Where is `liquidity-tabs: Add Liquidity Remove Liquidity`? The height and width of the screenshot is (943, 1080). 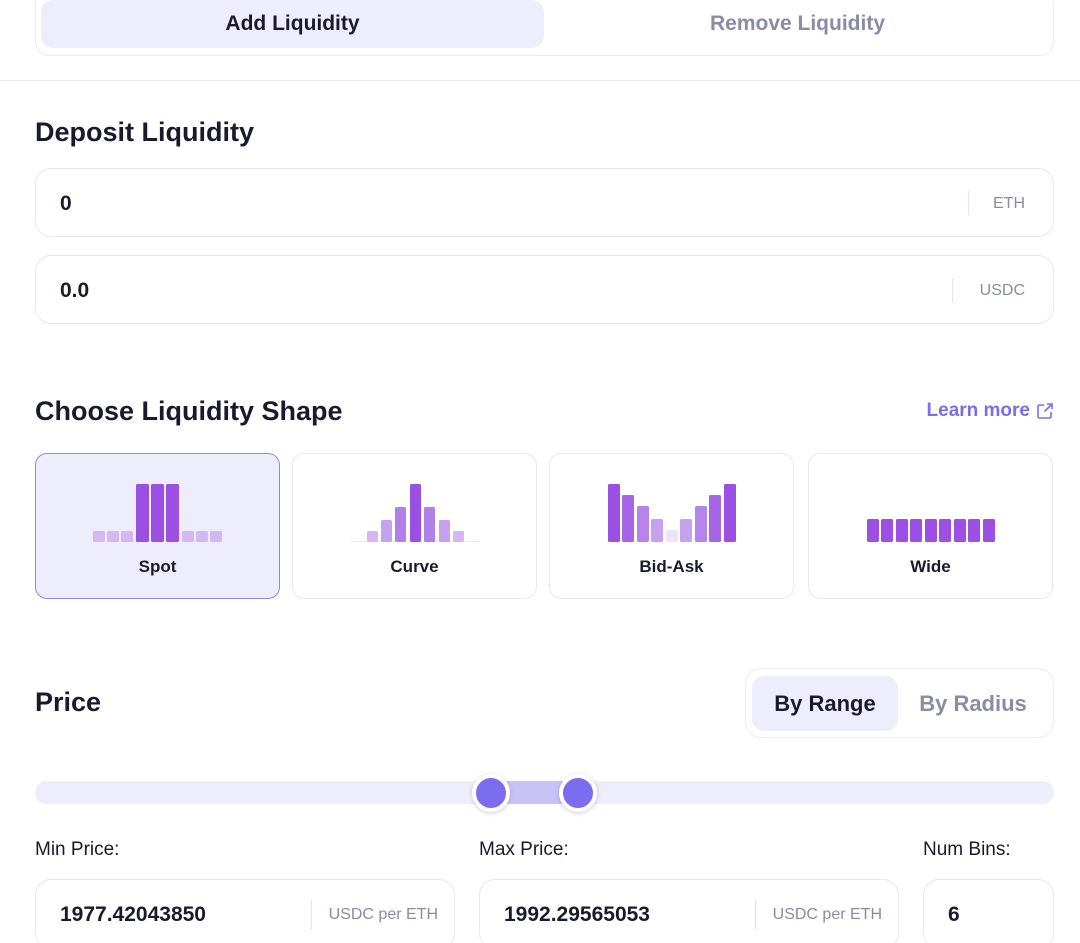 liquidity-tabs: Add Liquidity Remove Liquidity is located at coordinates (544, 28).